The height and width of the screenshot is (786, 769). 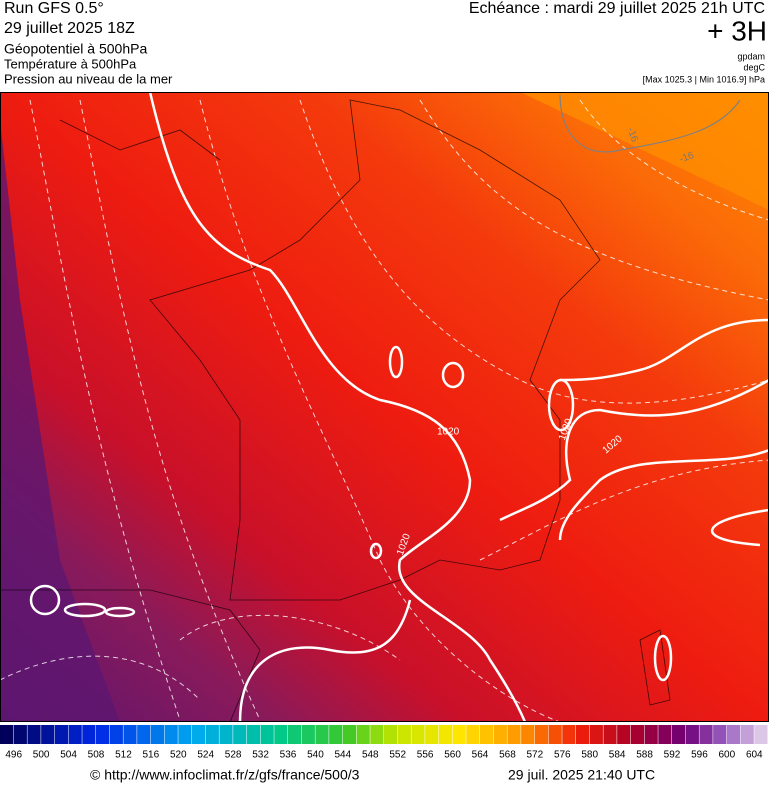 What do you see at coordinates (205, 755) in the screenshot?
I see `colorbar-label: 524` at bounding box center [205, 755].